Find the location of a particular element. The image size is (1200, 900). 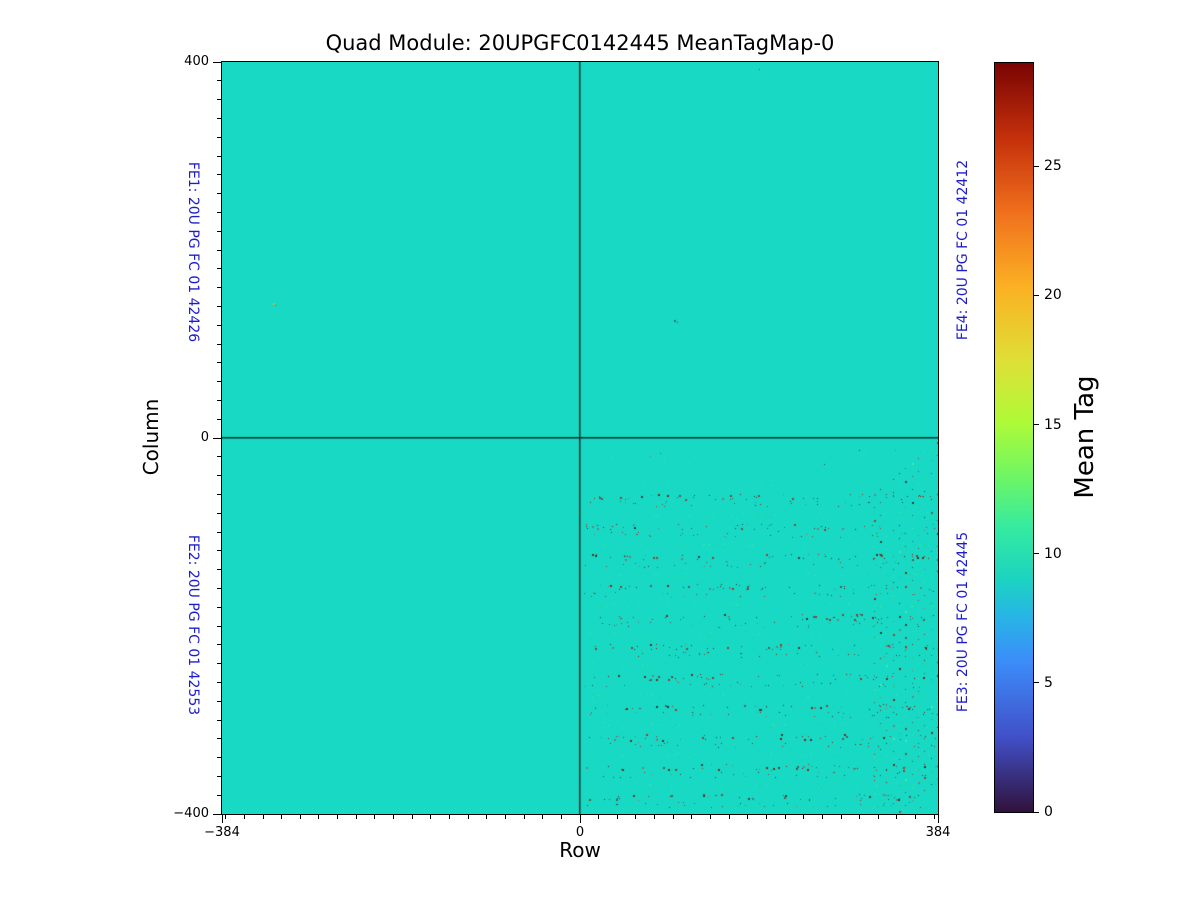

colorbar is located at coordinates (1014, 437).